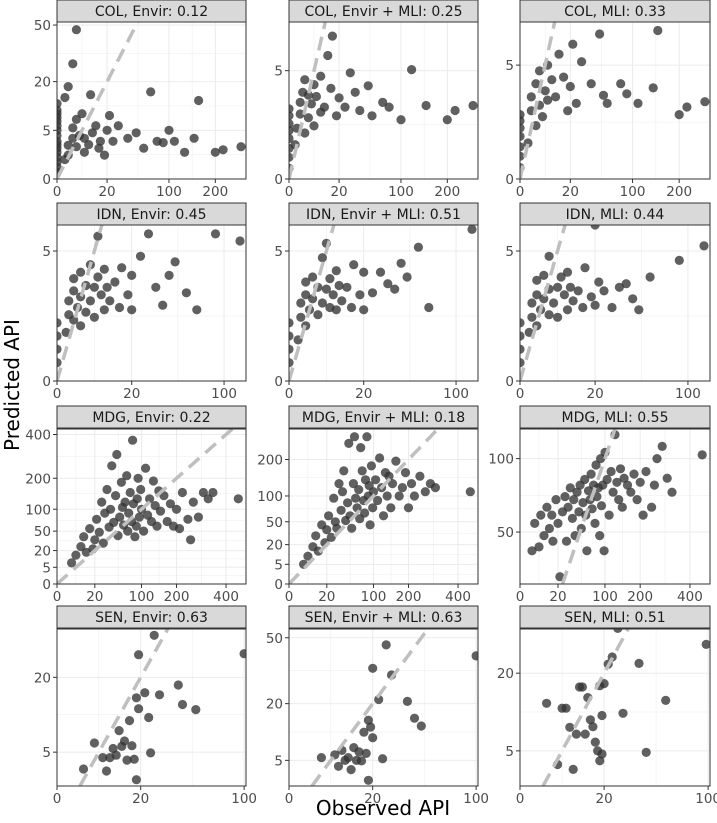 This screenshot has height=823, width=717. I want to click on panel-border, so click(383, 506).